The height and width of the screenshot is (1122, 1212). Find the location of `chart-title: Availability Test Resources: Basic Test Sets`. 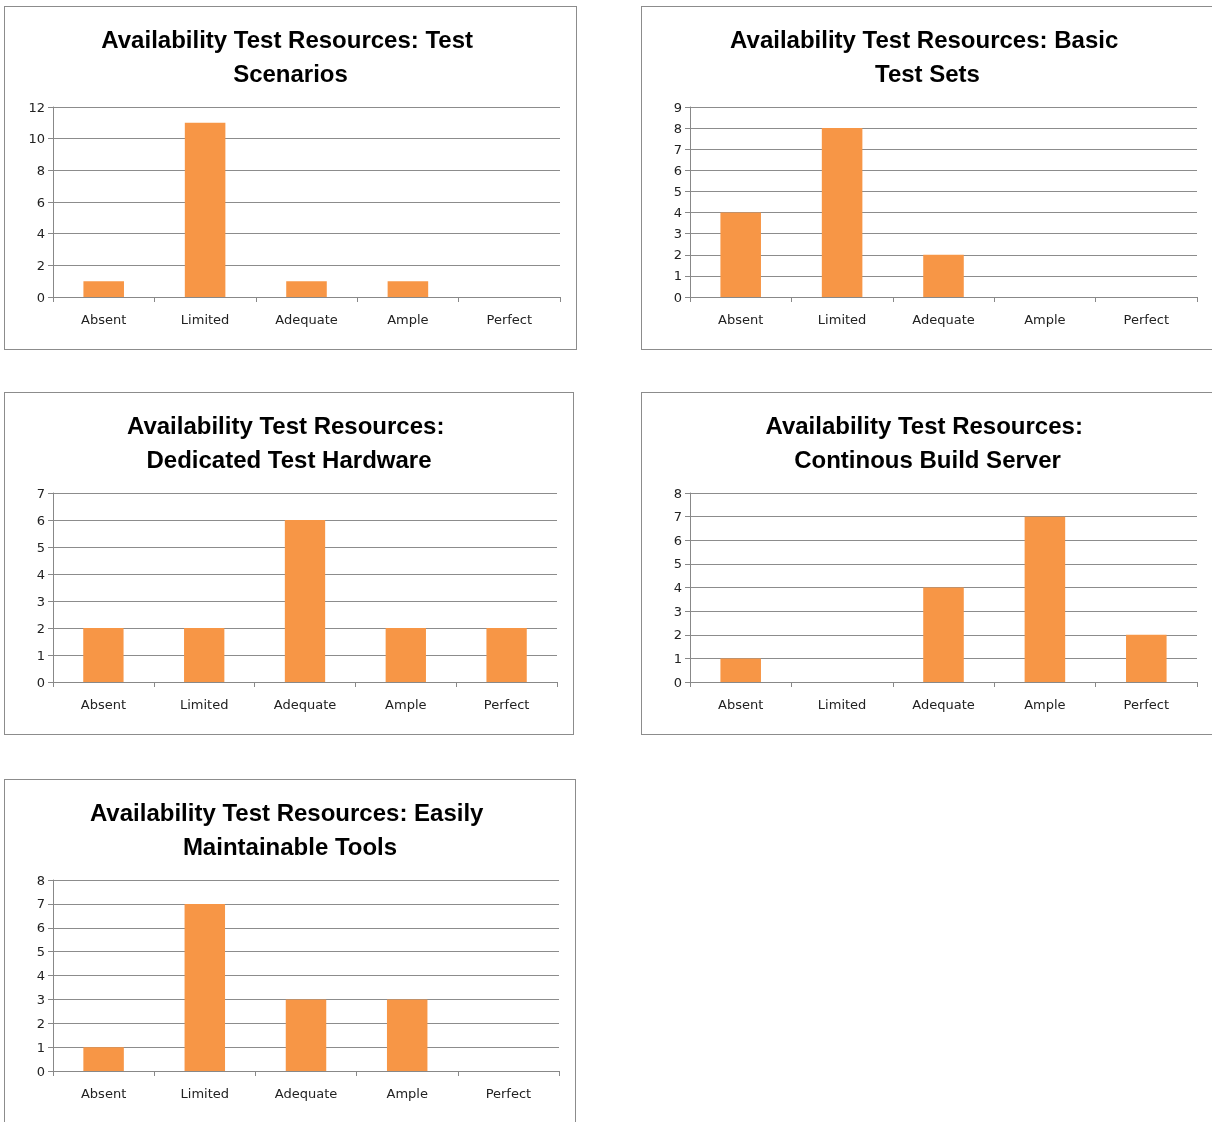

chart-title: Availability Test Resources: Basic Test Sets is located at coordinates (927, 56).